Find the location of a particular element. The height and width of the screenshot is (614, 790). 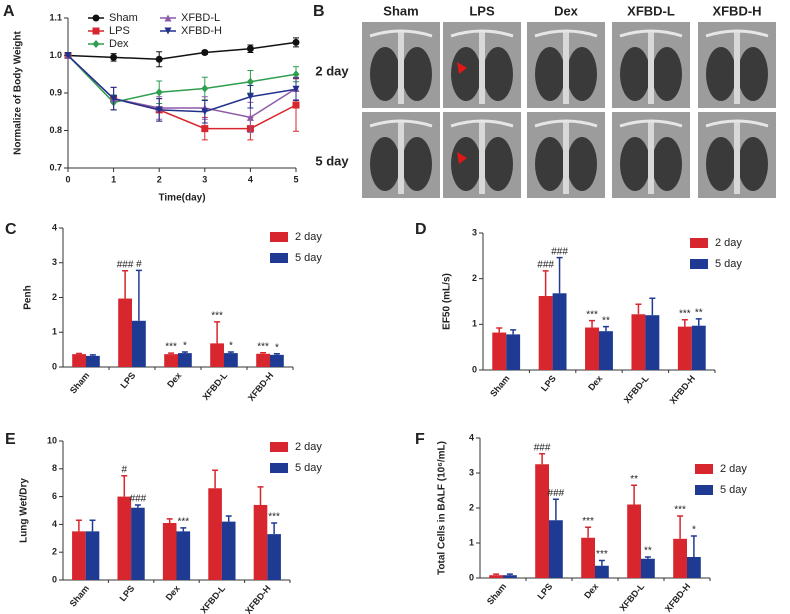

x-tick-label: Dex is located at coordinates (595, 382).